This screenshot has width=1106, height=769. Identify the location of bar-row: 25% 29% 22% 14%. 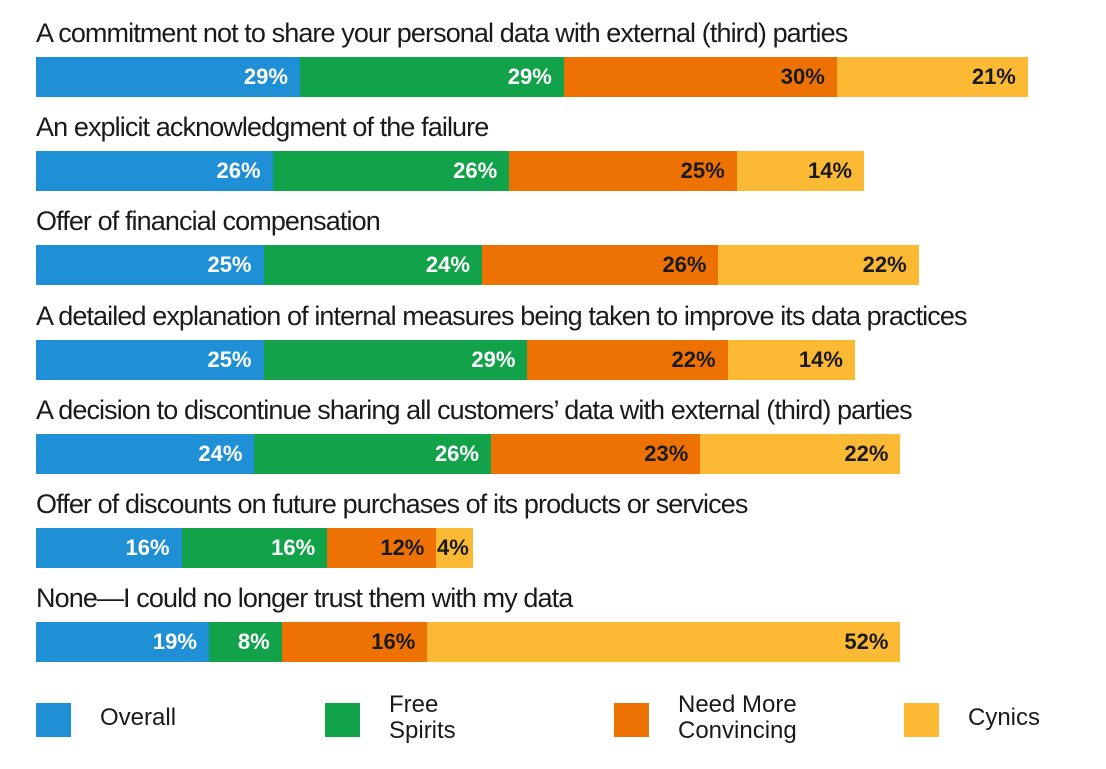
(445, 359).